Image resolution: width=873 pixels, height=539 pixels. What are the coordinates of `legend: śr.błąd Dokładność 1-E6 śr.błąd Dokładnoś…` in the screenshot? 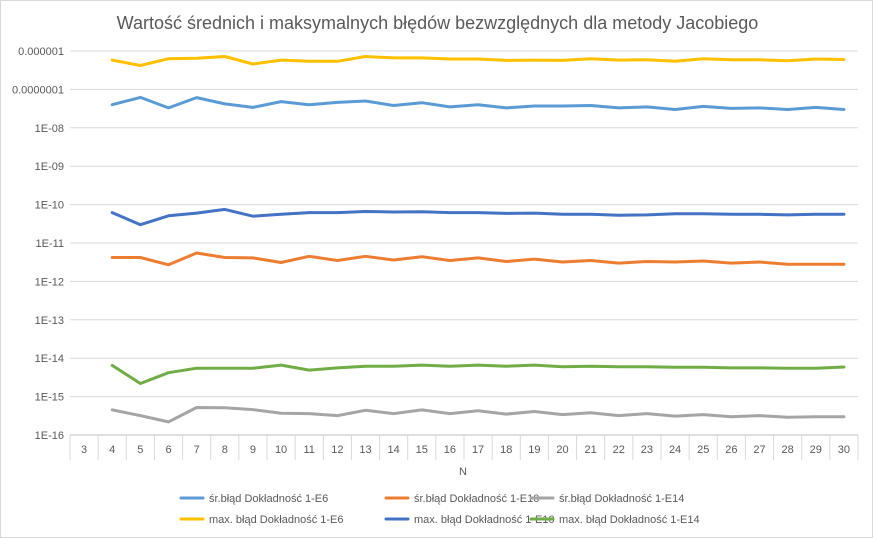 It's located at (439, 509).